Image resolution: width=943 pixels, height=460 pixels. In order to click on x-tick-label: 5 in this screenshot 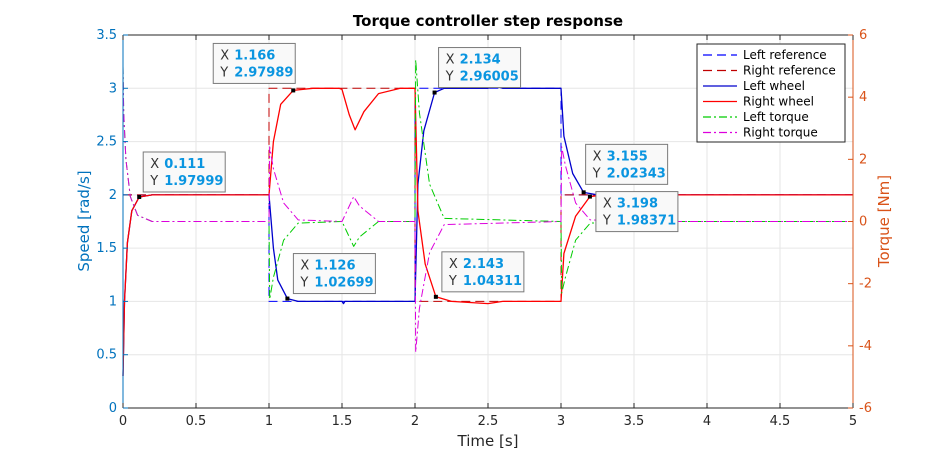, I will do `click(853, 421)`.